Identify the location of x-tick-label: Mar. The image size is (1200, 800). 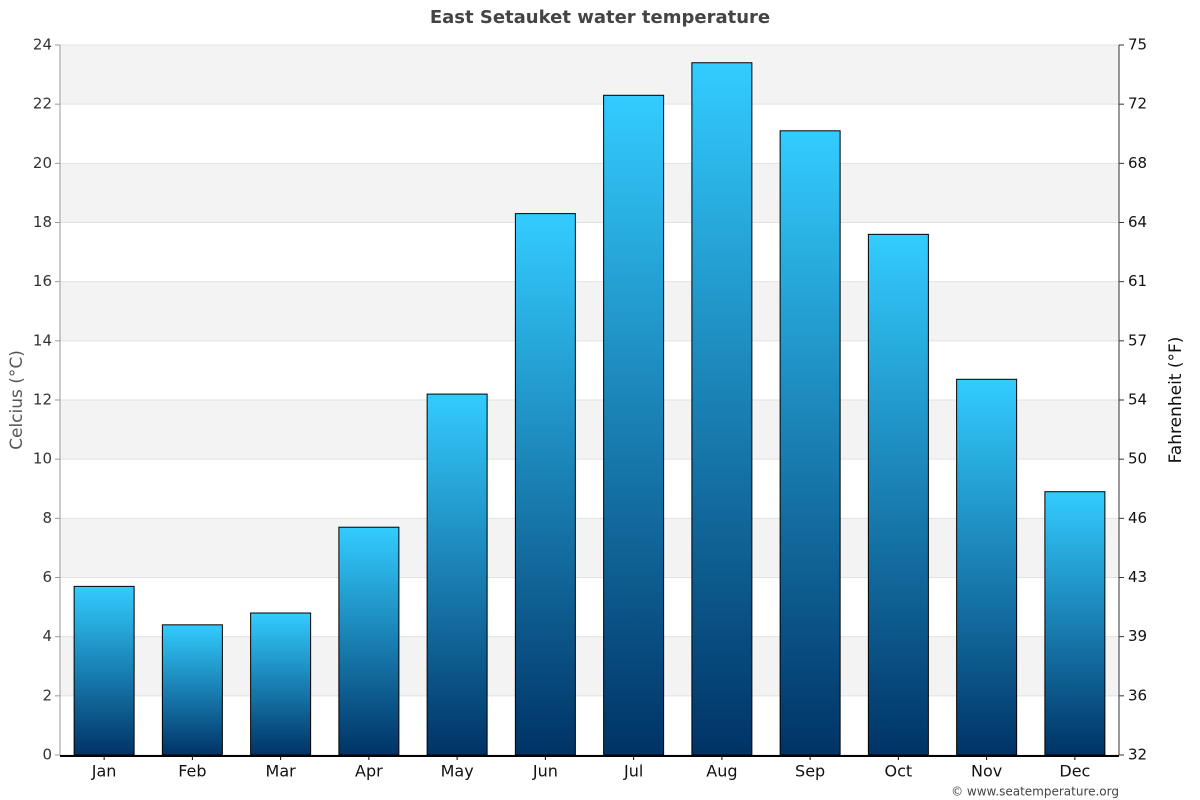
(281, 771).